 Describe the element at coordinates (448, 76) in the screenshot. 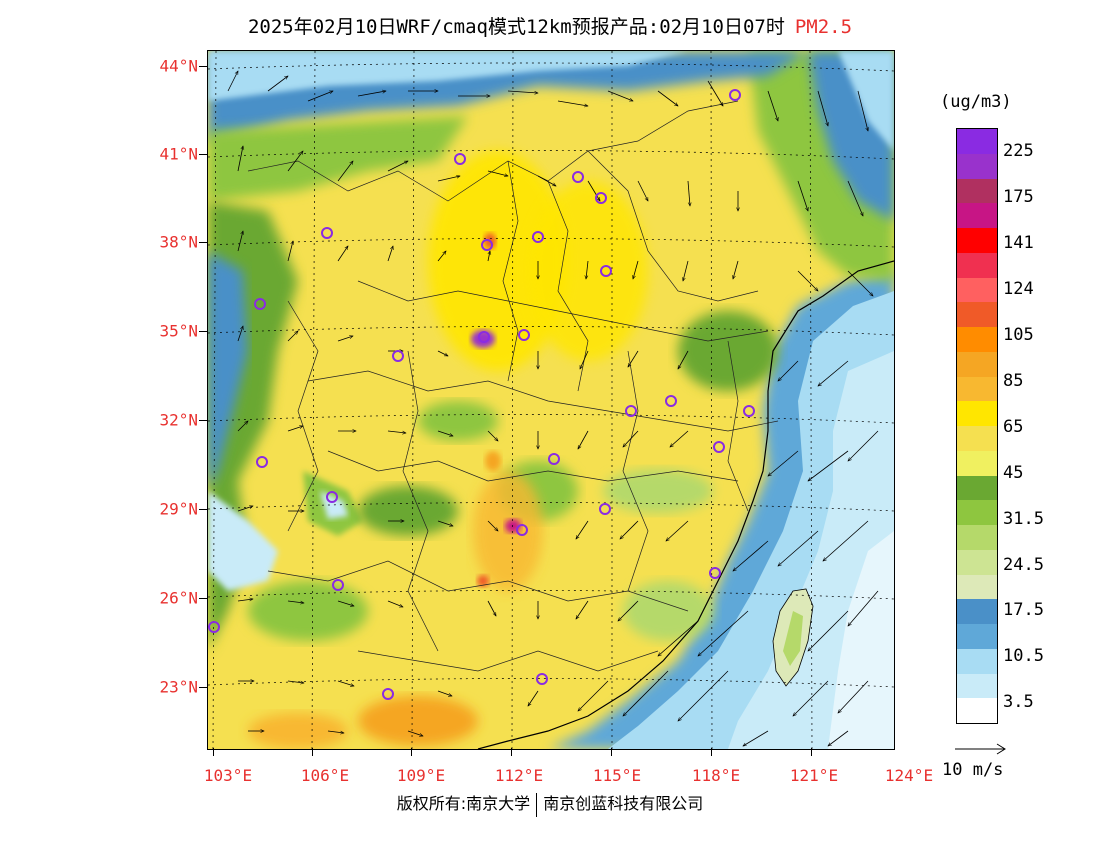

I see `north-light` at that location.